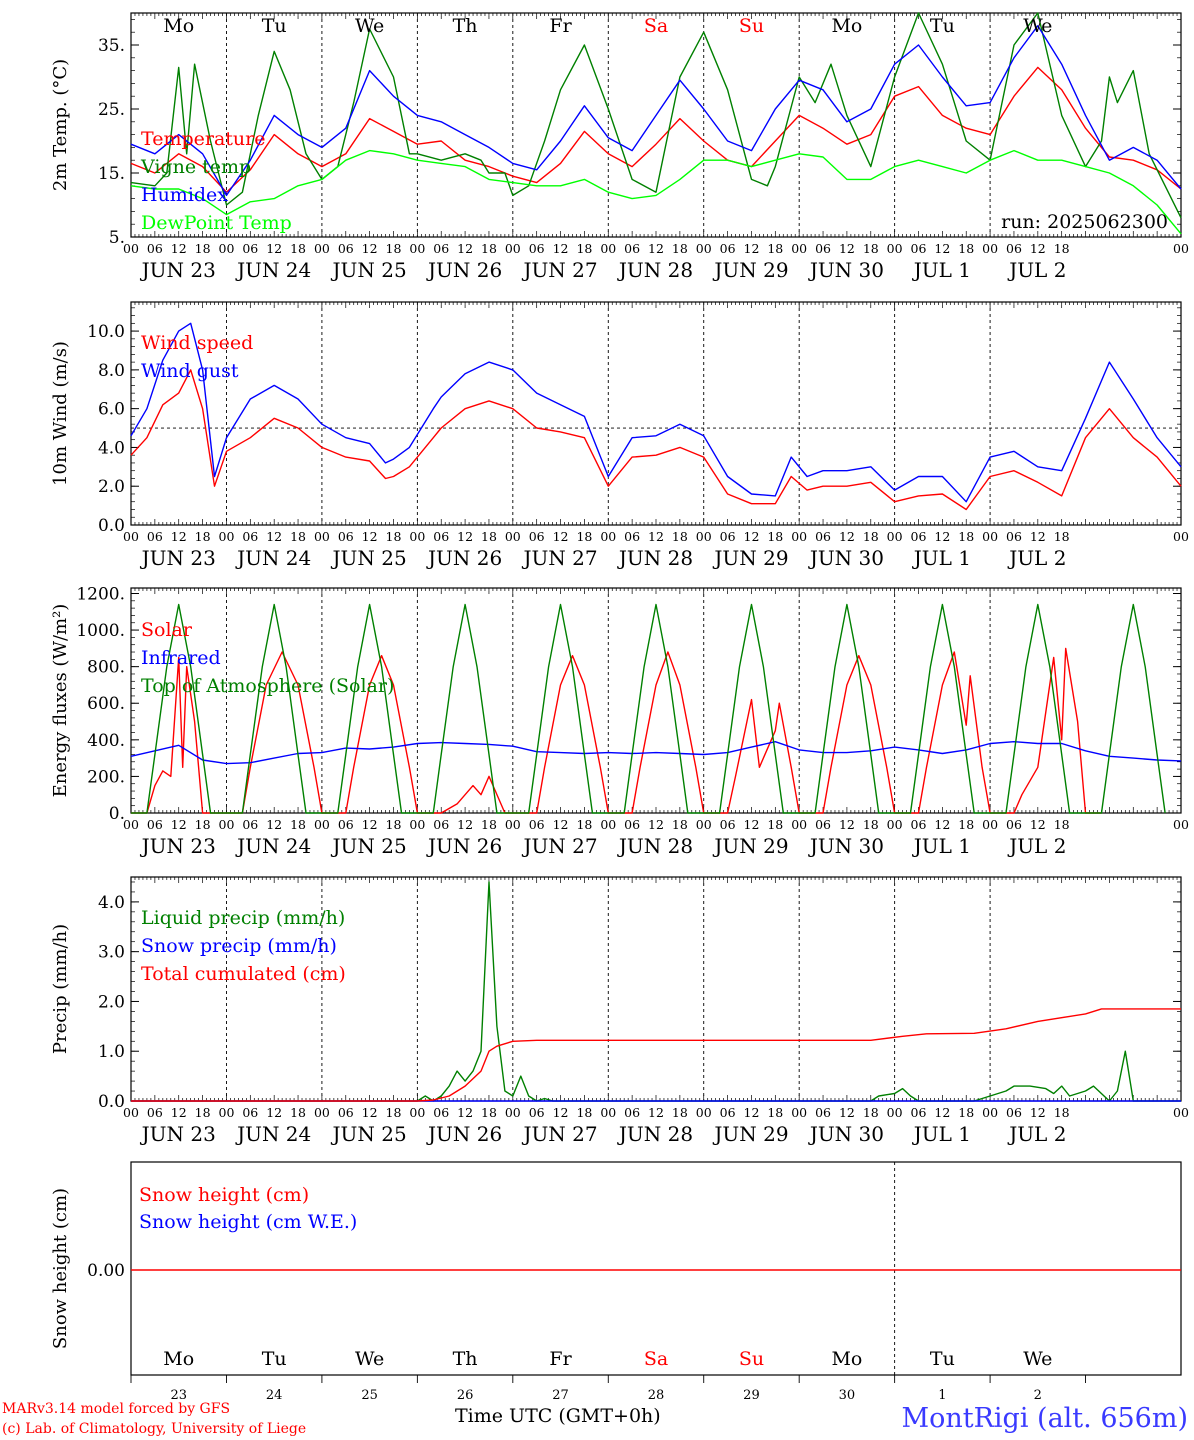 The width and height of the screenshot is (1194, 1440). Describe the element at coordinates (942, 1395) in the screenshot. I see `day-number: 1` at that location.